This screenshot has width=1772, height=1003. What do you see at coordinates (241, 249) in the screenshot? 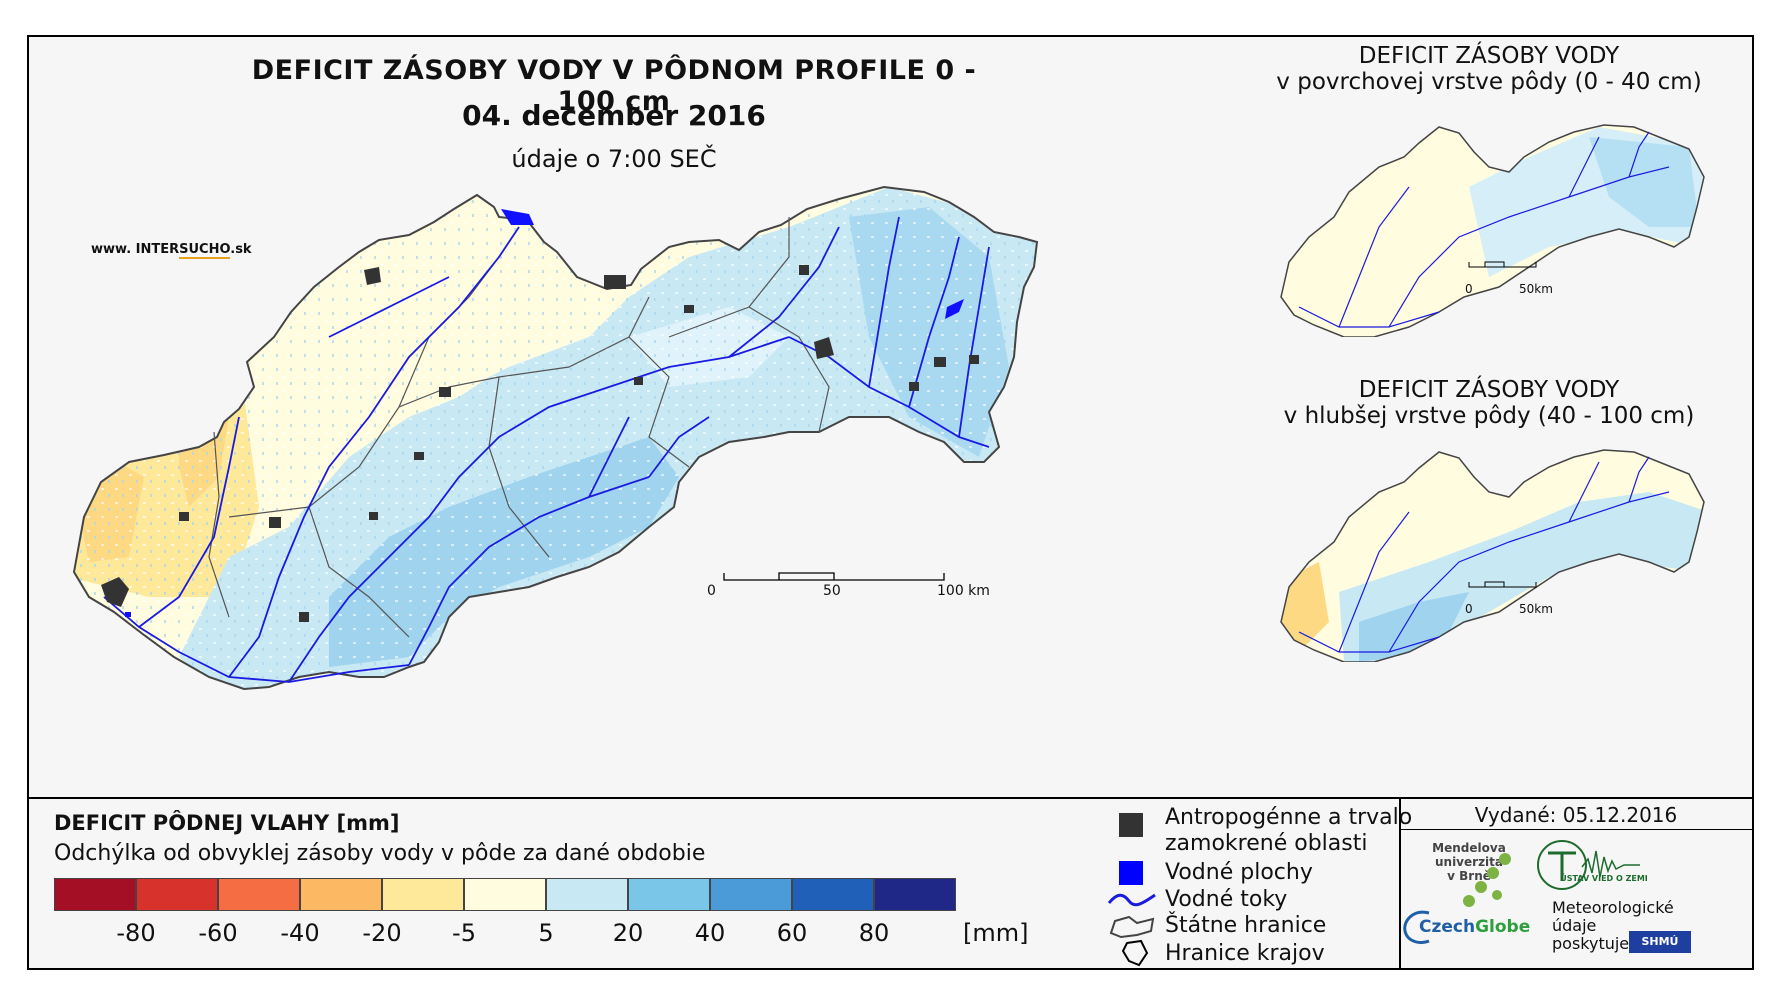
I see `website-suffix: .sk` at bounding box center [241, 249].